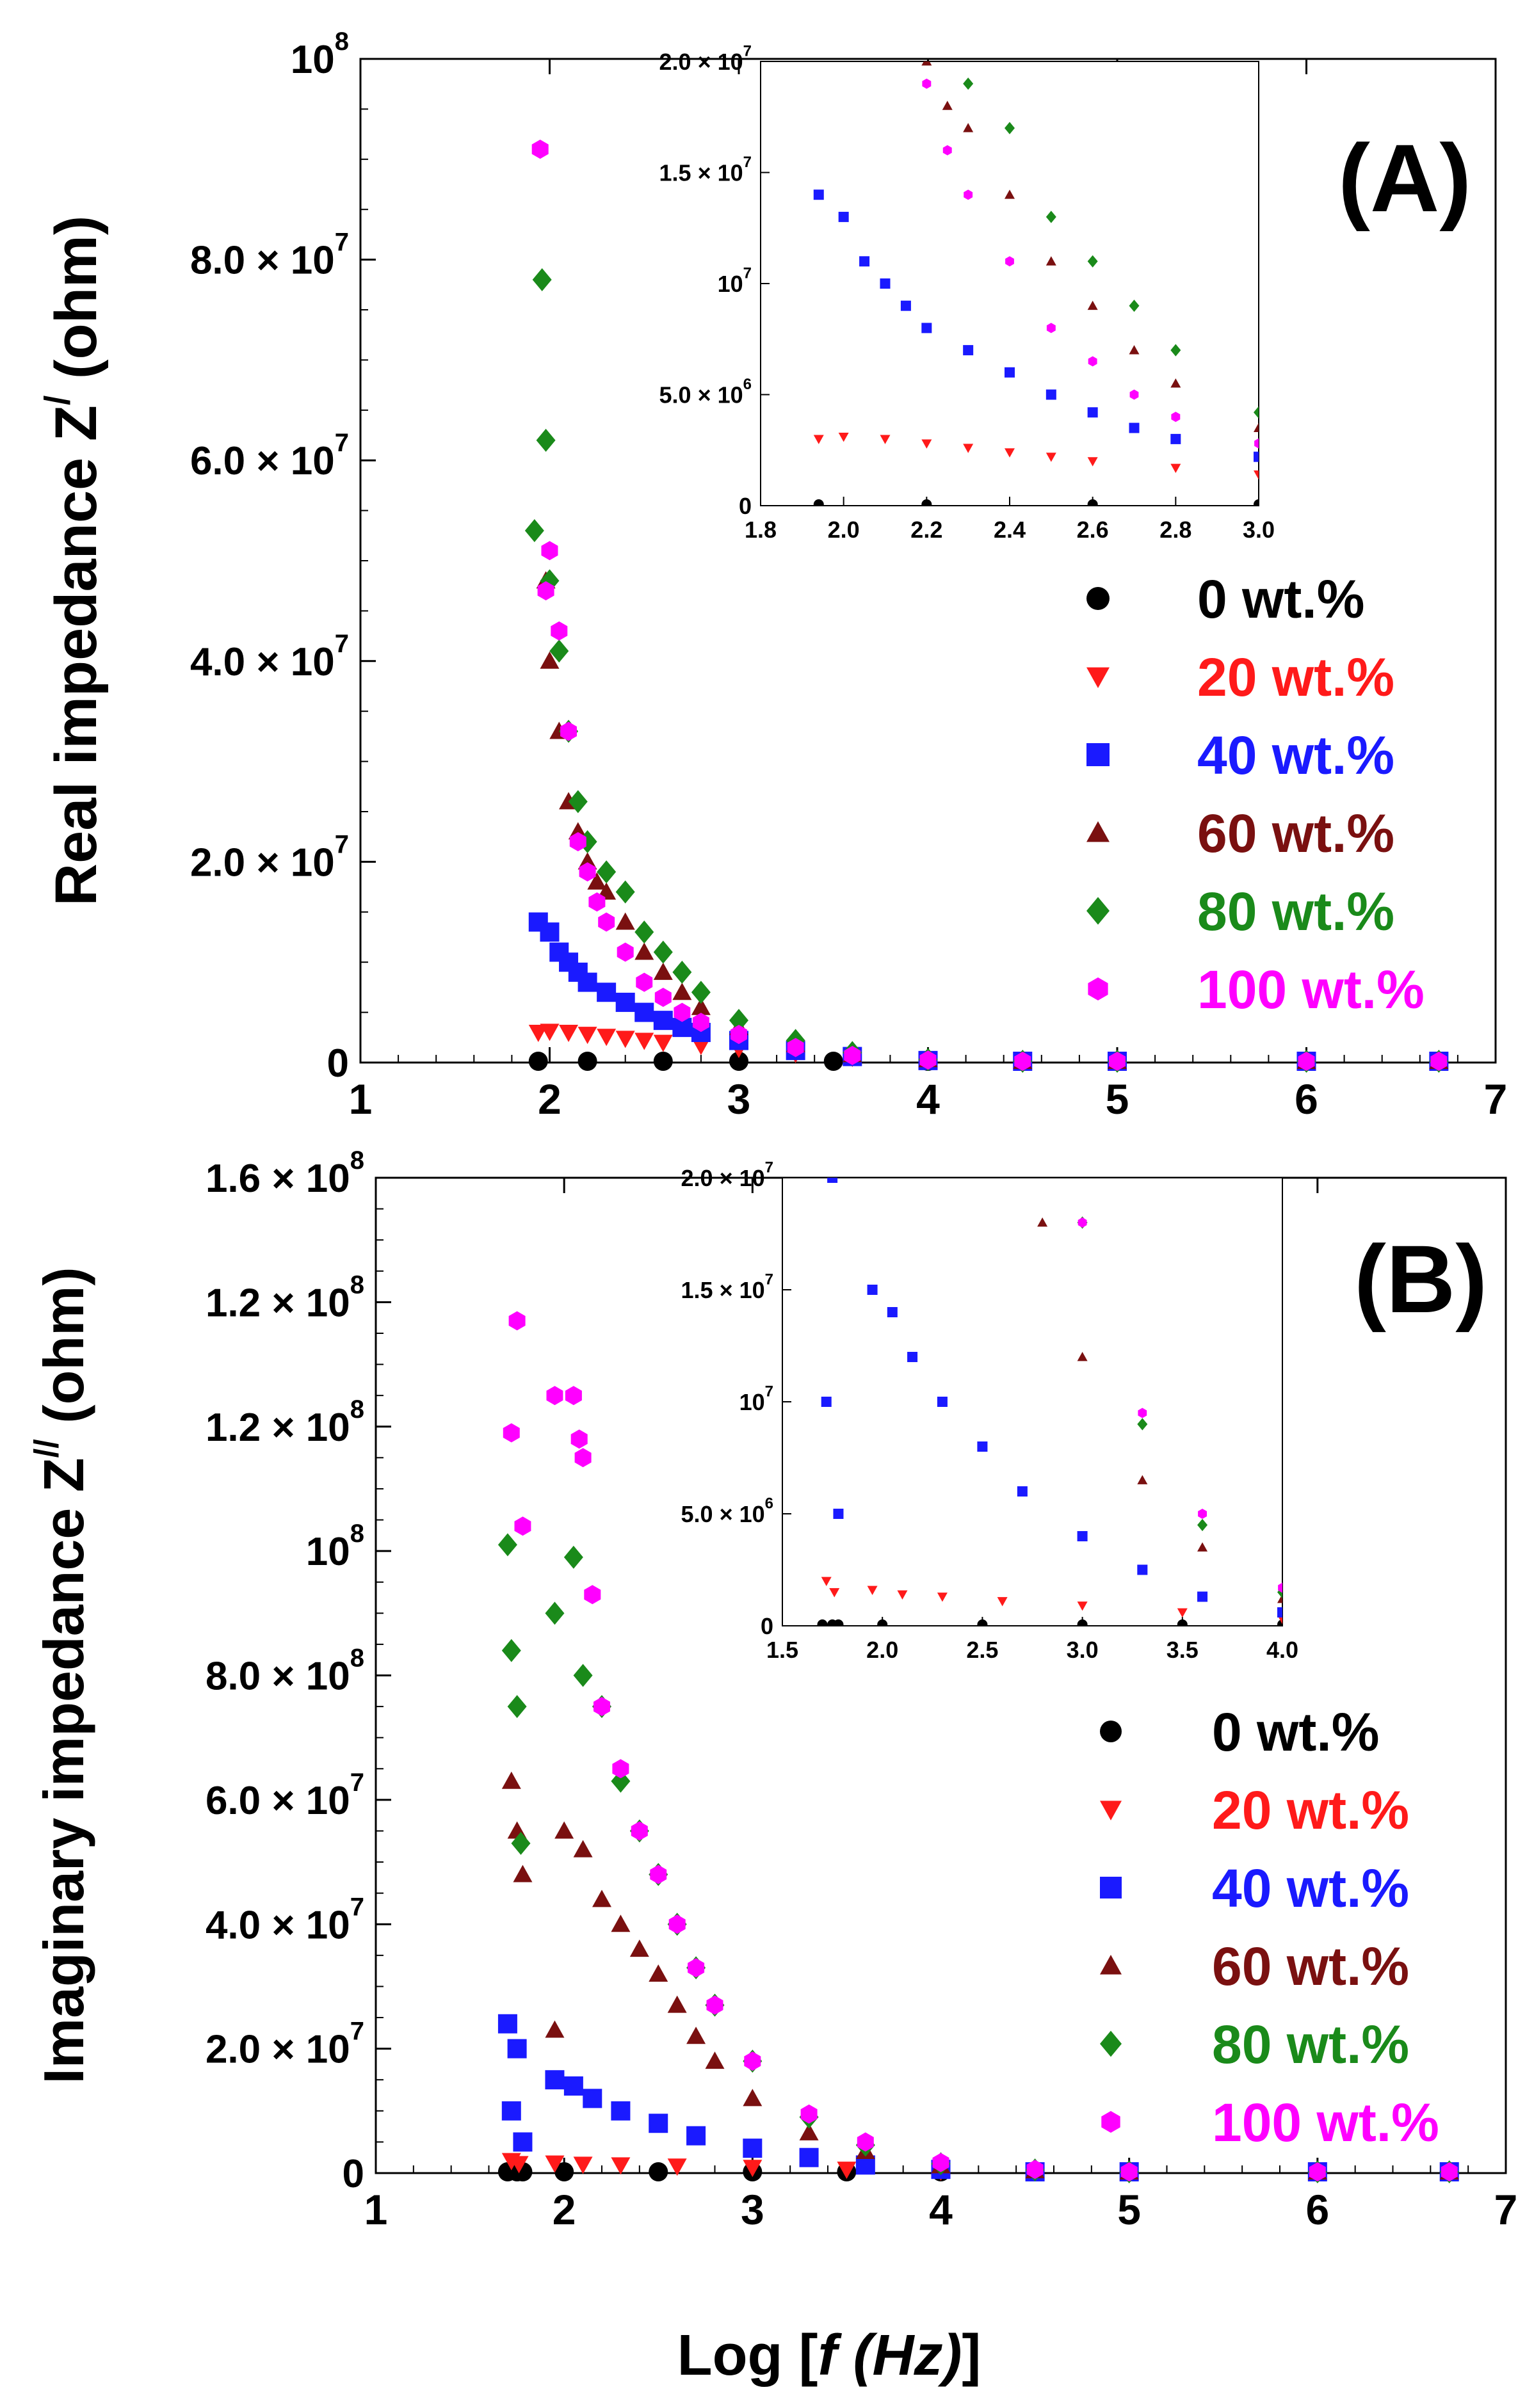 The image size is (1534, 2408). Describe the element at coordinates (705, 170) in the screenshot. I see `panel-a-inset-y-tick-label: 1.5 × 10⁷` at that location.